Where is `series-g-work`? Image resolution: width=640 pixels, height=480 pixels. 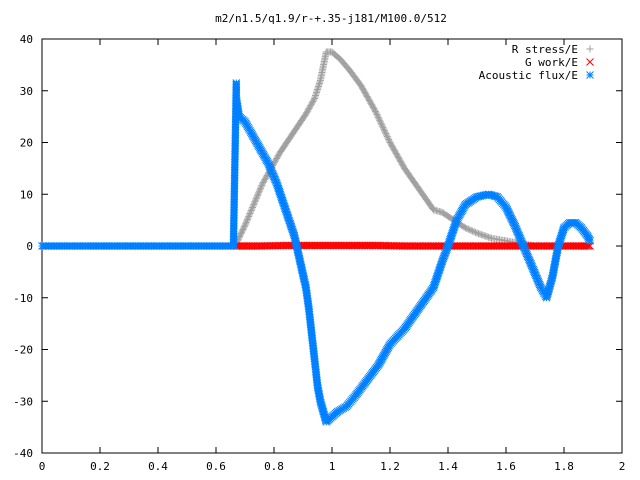 series-g-work is located at coordinates (413, 245).